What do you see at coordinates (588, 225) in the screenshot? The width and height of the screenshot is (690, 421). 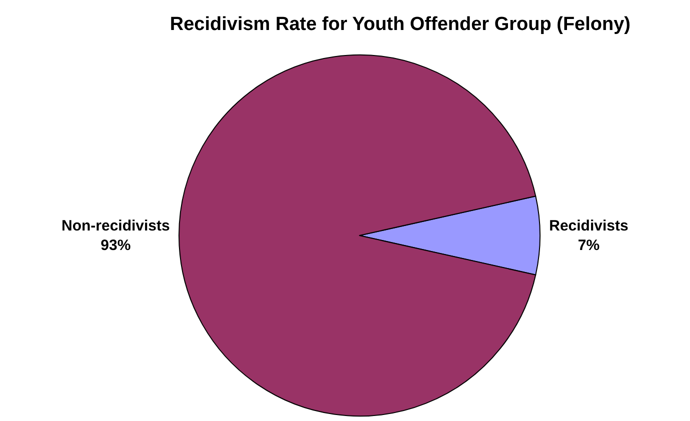 I see `slice-label: Recidivists` at bounding box center [588, 225].